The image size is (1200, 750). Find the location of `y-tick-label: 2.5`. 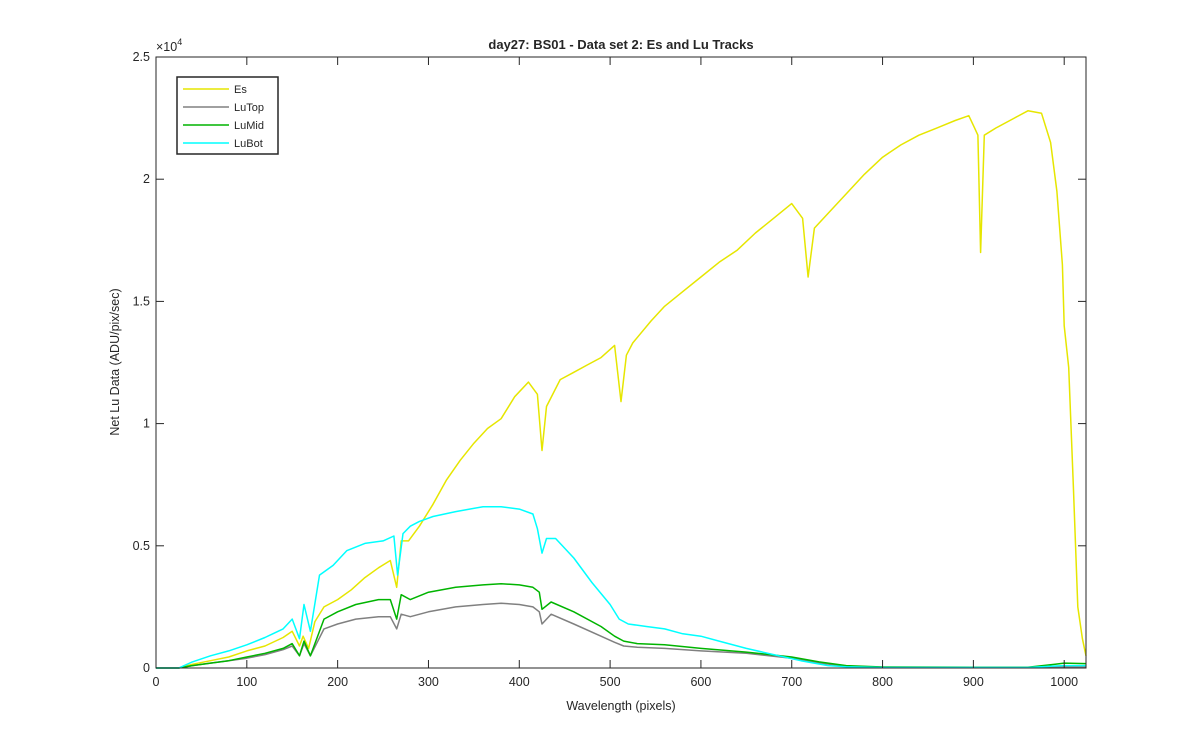

y-tick-label: 2.5 is located at coordinates (141, 57).